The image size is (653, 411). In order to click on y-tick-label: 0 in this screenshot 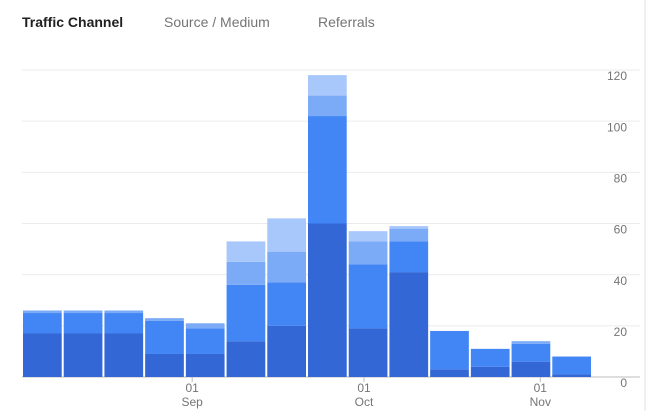, I will do `click(623, 383)`.